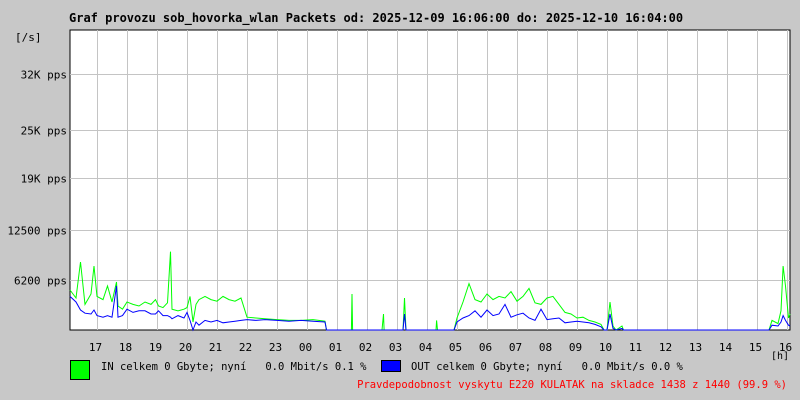 The width and height of the screenshot is (800, 400). Describe the element at coordinates (28, 37) in the screenshot. I see `y-axis-label: [/s]` at that location.